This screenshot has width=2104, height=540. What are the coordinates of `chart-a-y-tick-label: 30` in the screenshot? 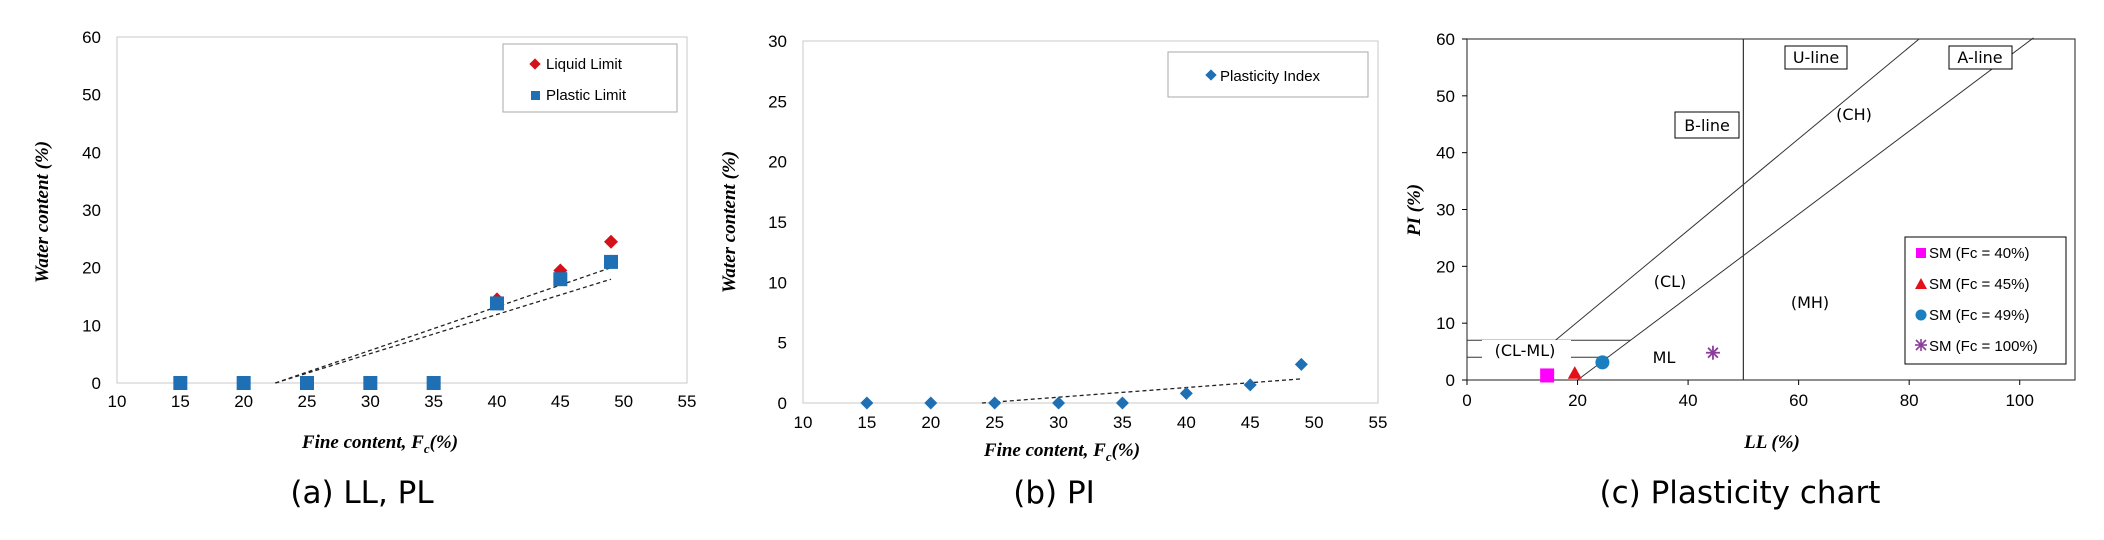 It's located at (91, 210).